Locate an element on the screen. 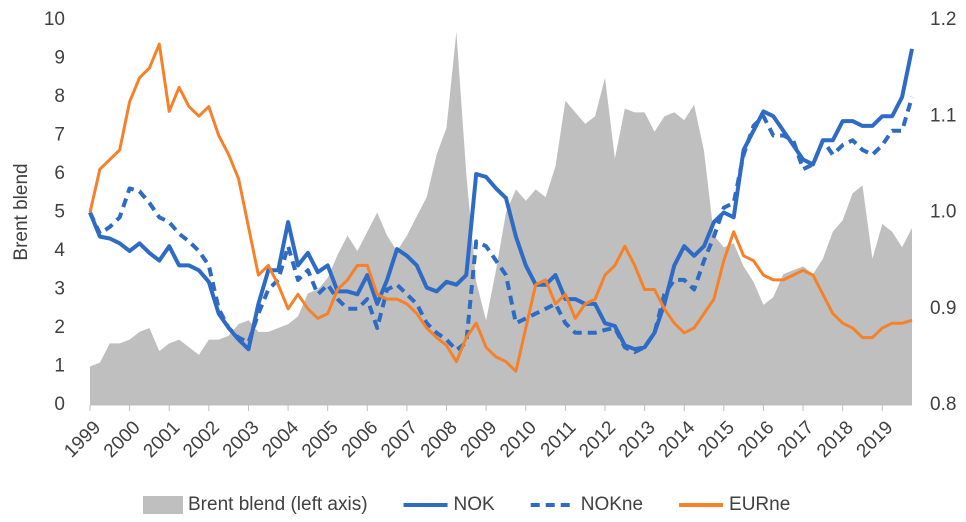  x-tick-label: 2001 is located at coordinates (162, 439).